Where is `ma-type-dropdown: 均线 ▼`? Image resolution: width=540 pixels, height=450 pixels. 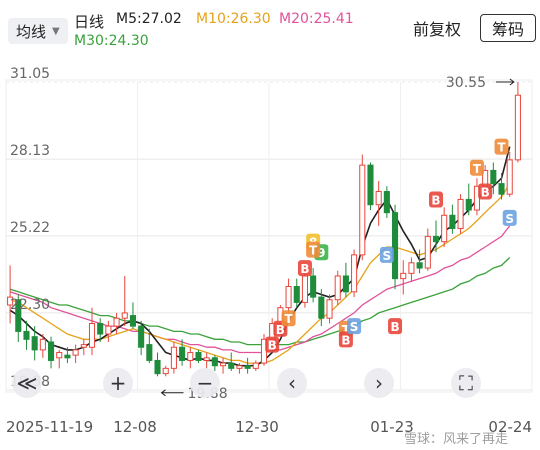 ma-type-dropdown: 均线 ▼ is located at coordinates (38, 31).